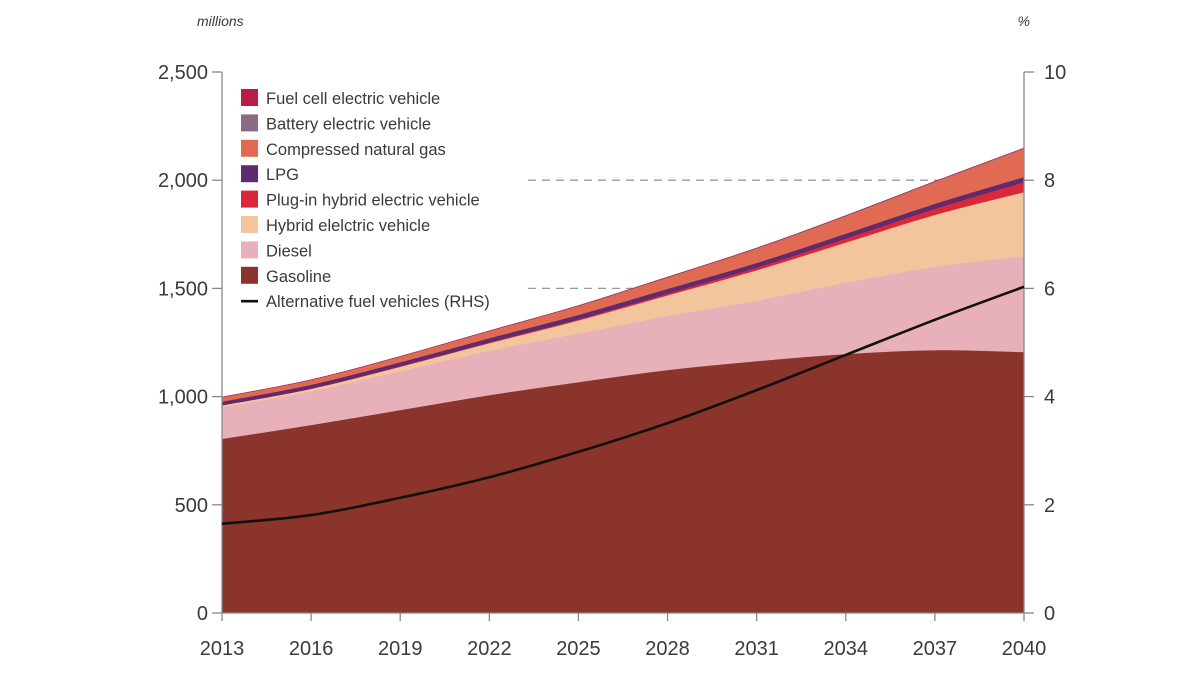 This screenshot has height=689, width=1202. What do you see at coordinates (311, 649) in the screenshot?
I see `x-tick-label: 2016` at bounding box center [311, 649].